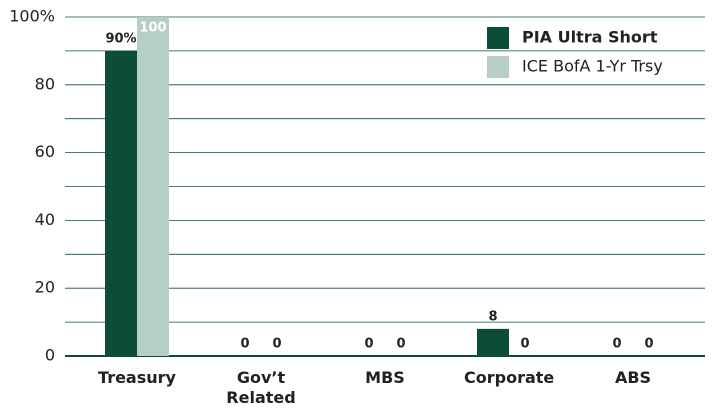  Describe the element at coordinates (45, 83) in the screenshot. I see `y-tick-label: 80` at that location.